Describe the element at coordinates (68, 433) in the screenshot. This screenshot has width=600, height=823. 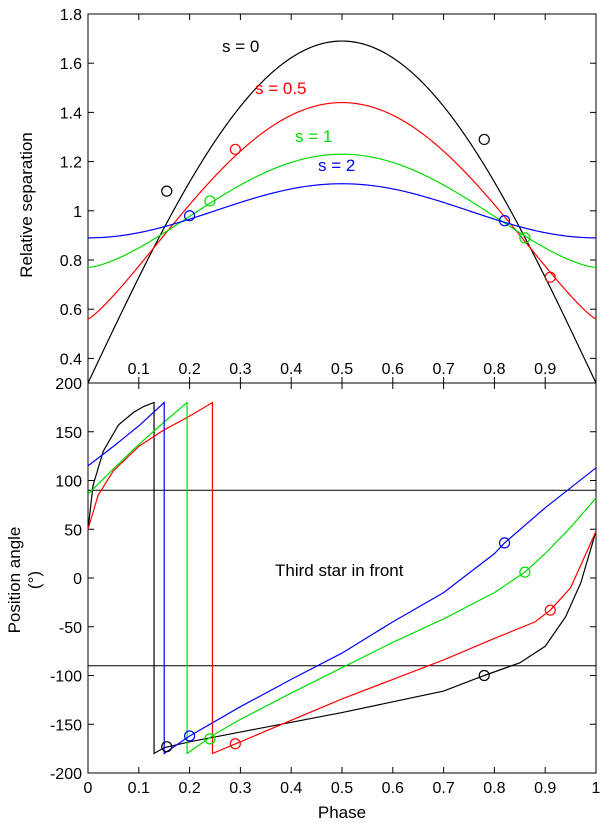
I see `bottom-y-tick-label: 150` at that location.